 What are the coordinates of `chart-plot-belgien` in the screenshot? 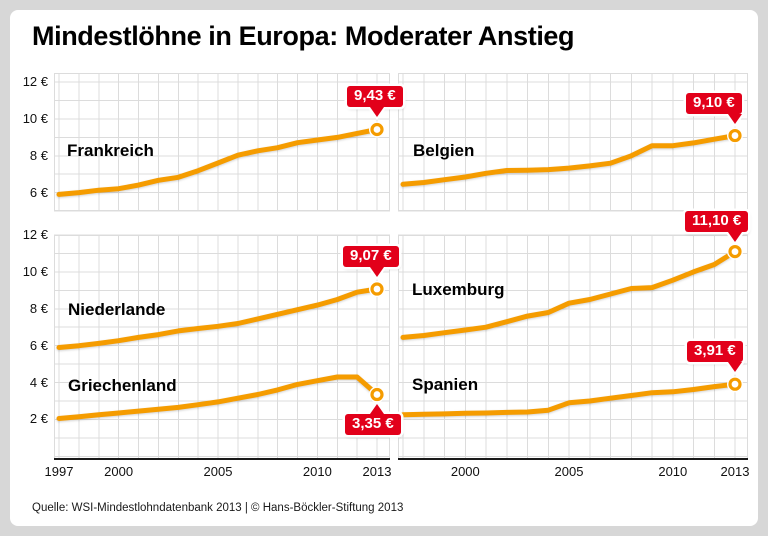 It's located at (573, 142).